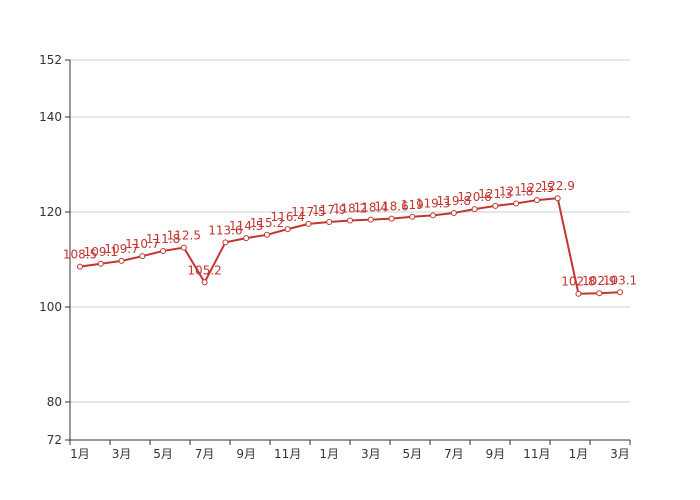 Image resolution: width=700 pixels, height=500 pixels. I want to click on y-tick-label: 100, so click(50, 307).